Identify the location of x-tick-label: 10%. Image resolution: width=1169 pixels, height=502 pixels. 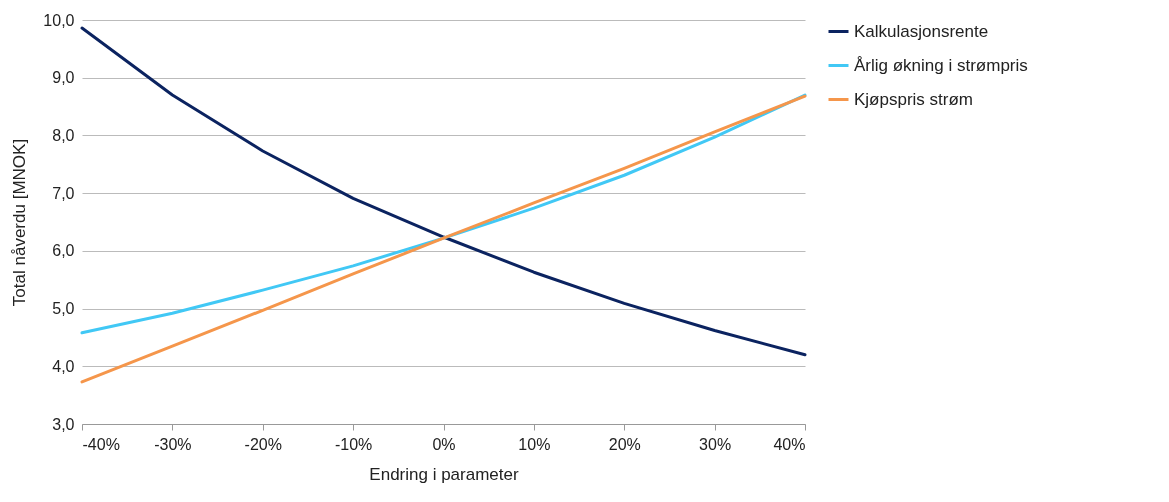
(534, 444).